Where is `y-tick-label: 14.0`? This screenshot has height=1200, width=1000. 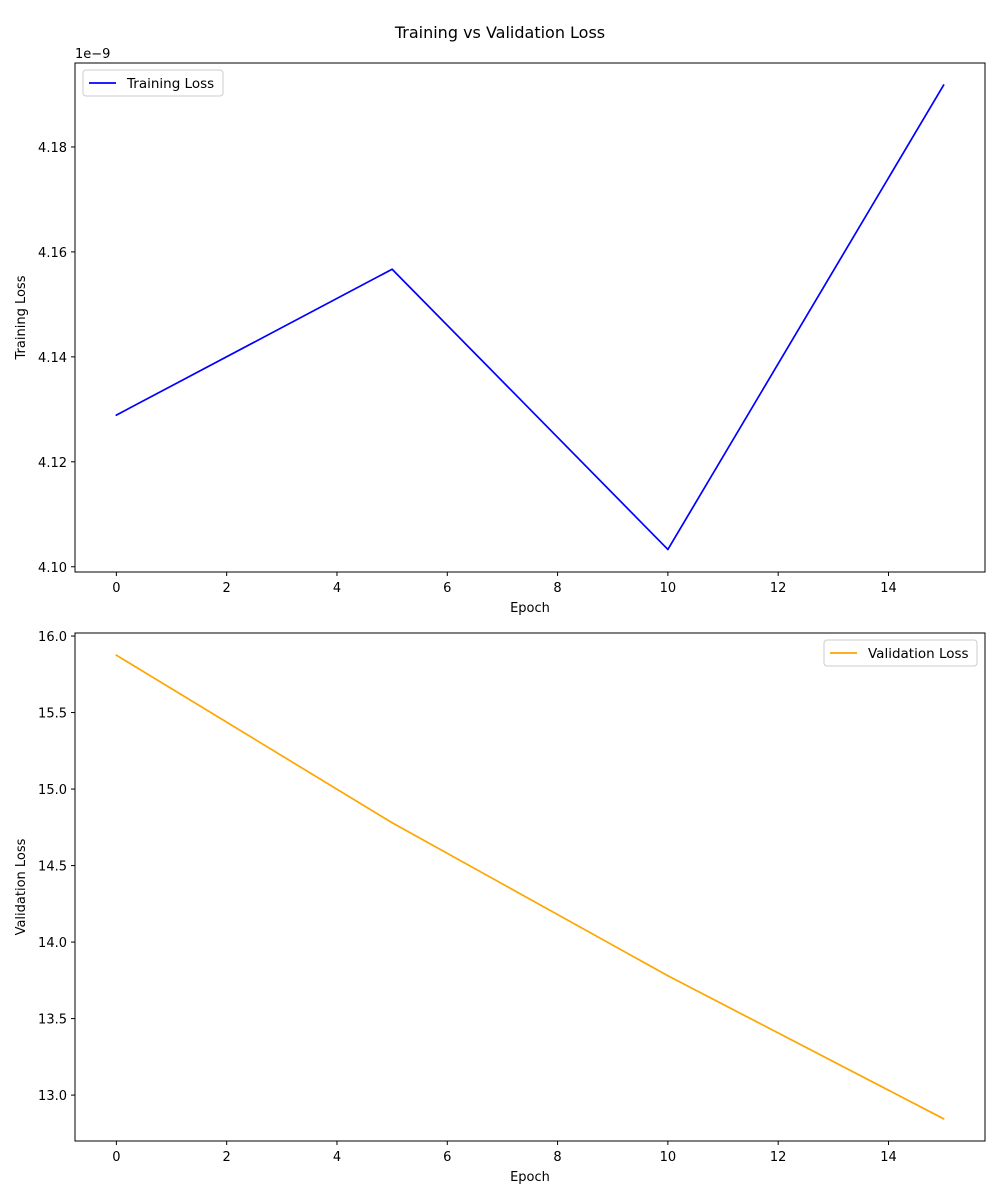 y-tick-label: 14.0 is located at coordinates (52, 943).